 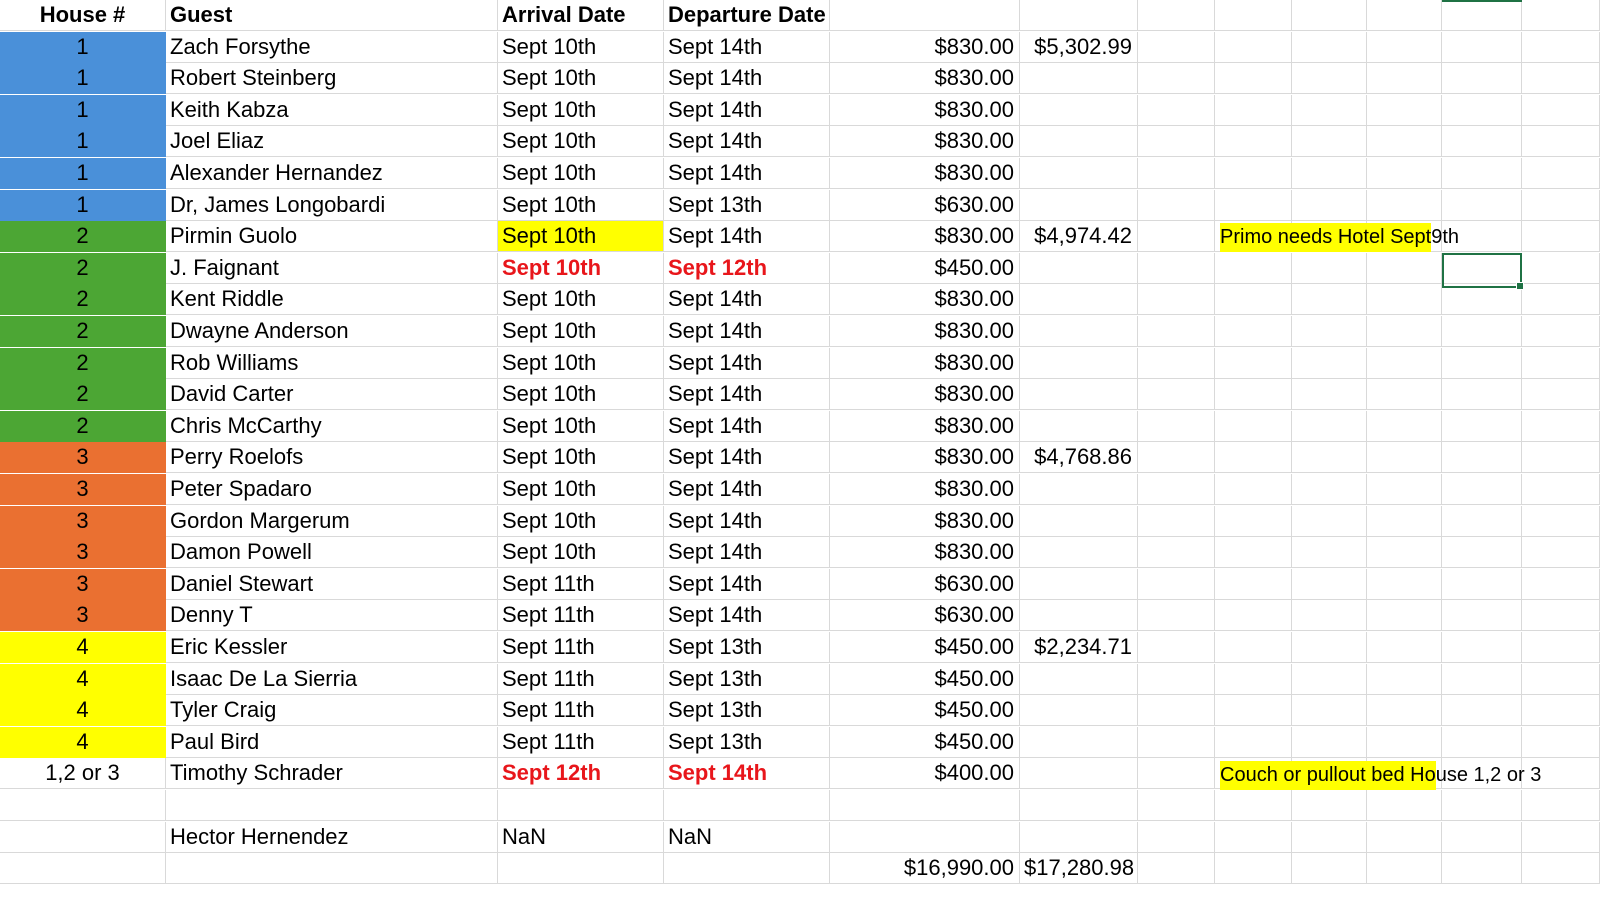 What do you see at coordinates (332, 363) in the screenshot?
I see `cell-guest: Rob Williams` at bounding box center [332, 363].